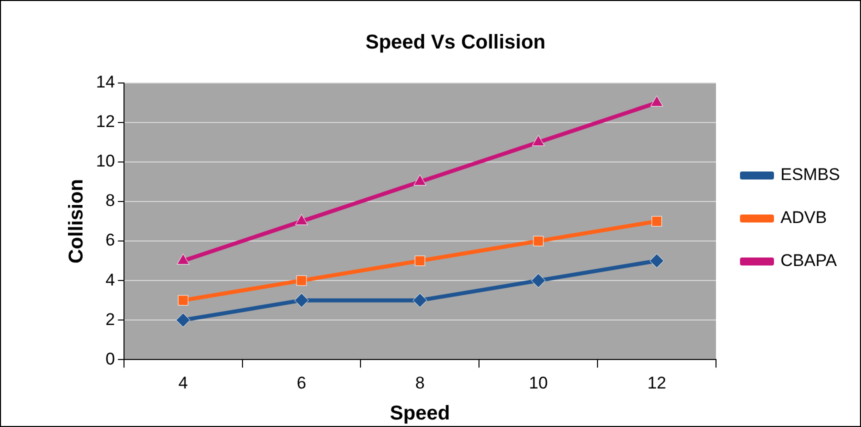 The height and width of the screenshot is (427, 861). What do you see at coordinates (455, 43) in the screenshot?
I see `chart-title: Speed Vs Collision` at bounding box center [455, 43].